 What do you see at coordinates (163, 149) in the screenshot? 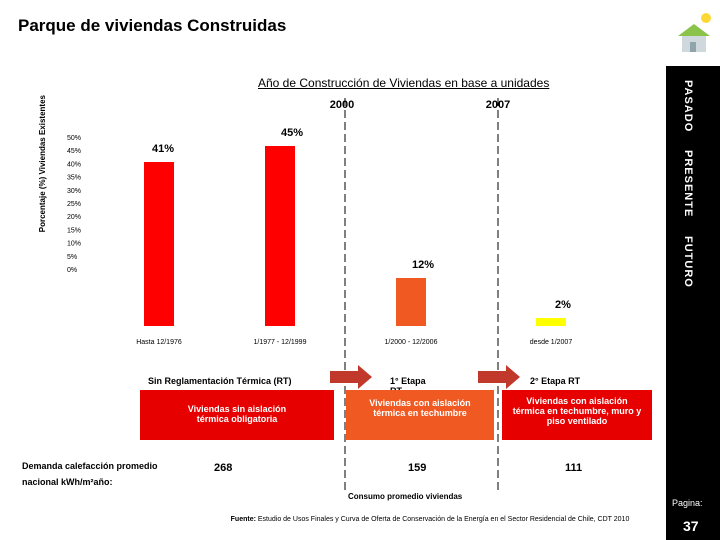
I see `bar-value-label: 41%` at bounding box center [163, 149].